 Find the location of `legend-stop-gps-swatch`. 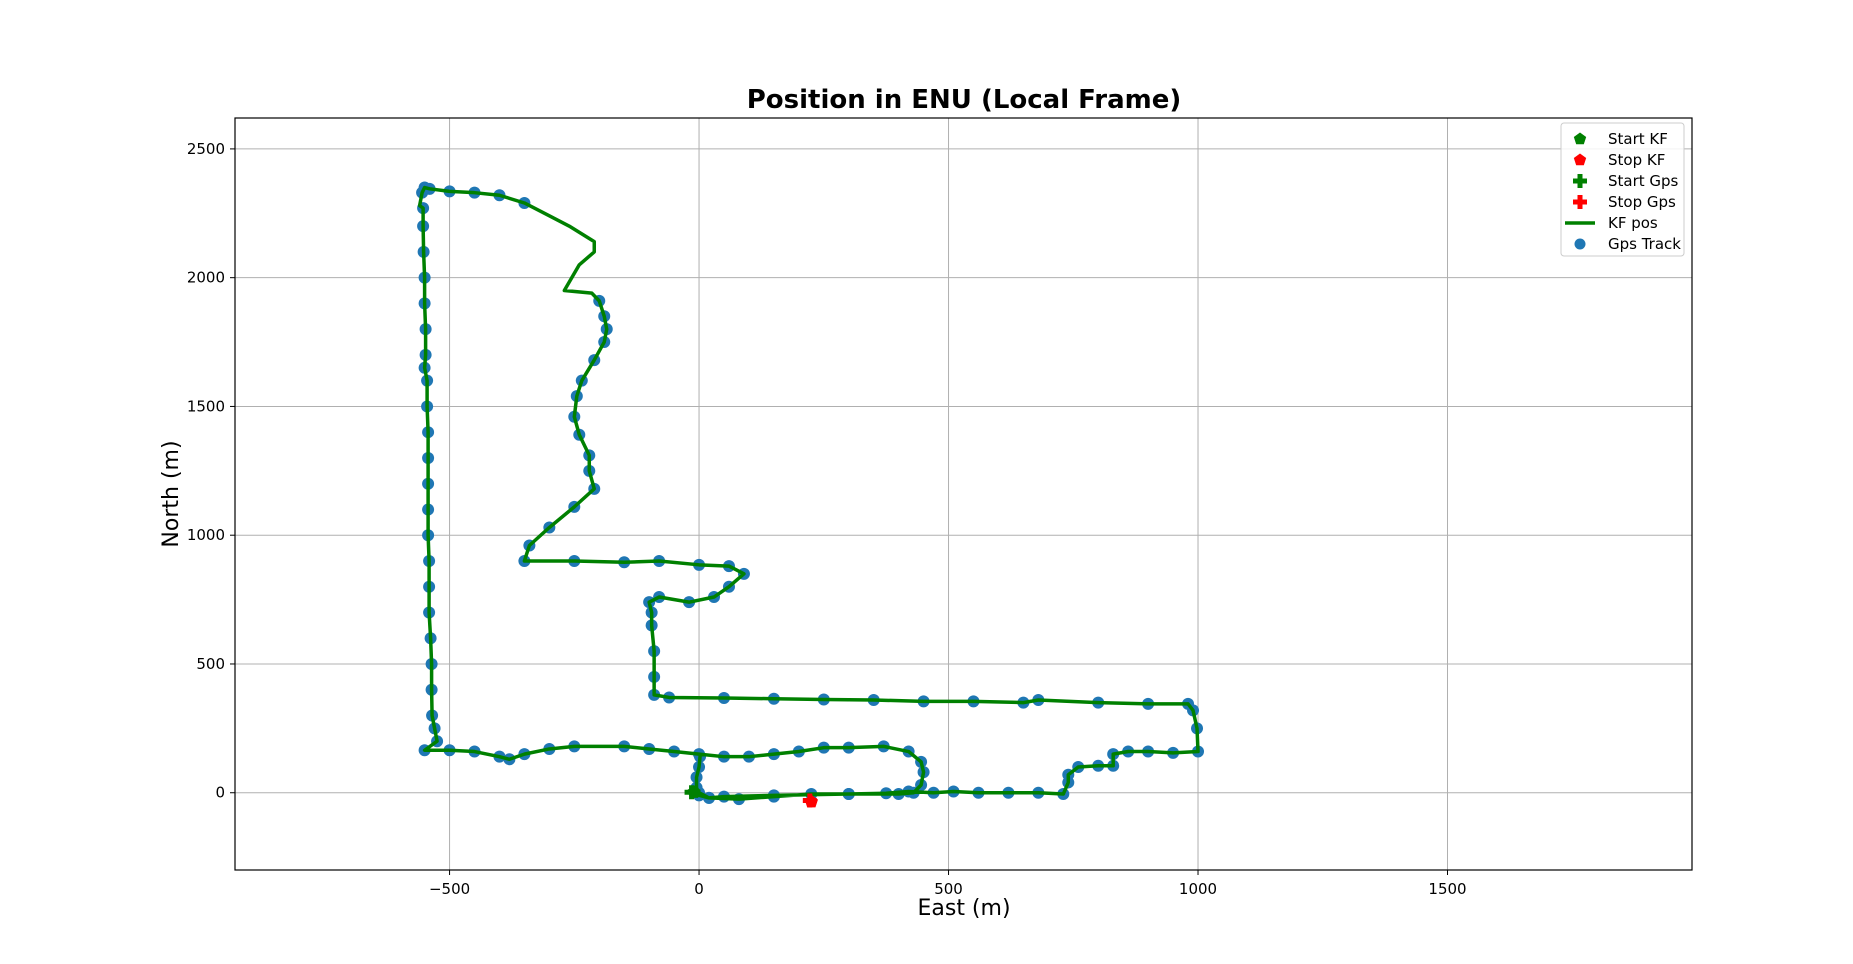

legend-stop-gps-swatch is located at coordinates (1580, 202).